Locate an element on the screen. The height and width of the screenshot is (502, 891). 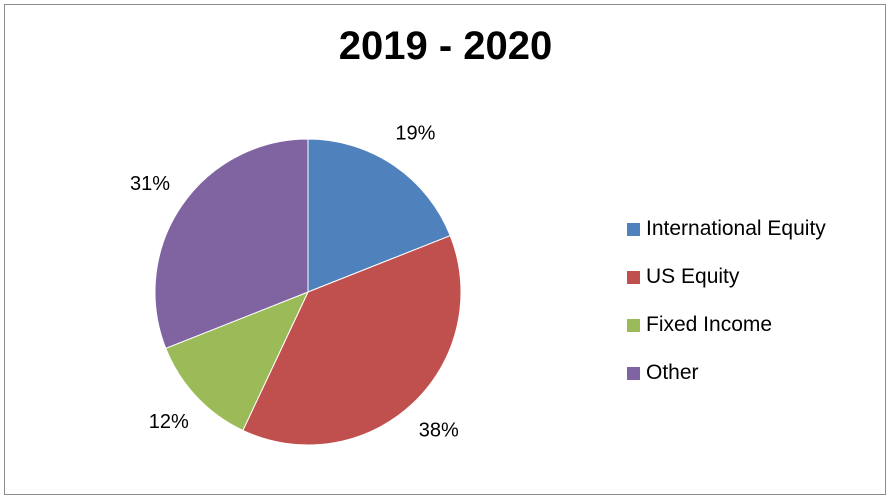
data-label-international-equity: 19% is located at coordinates (415, 133).